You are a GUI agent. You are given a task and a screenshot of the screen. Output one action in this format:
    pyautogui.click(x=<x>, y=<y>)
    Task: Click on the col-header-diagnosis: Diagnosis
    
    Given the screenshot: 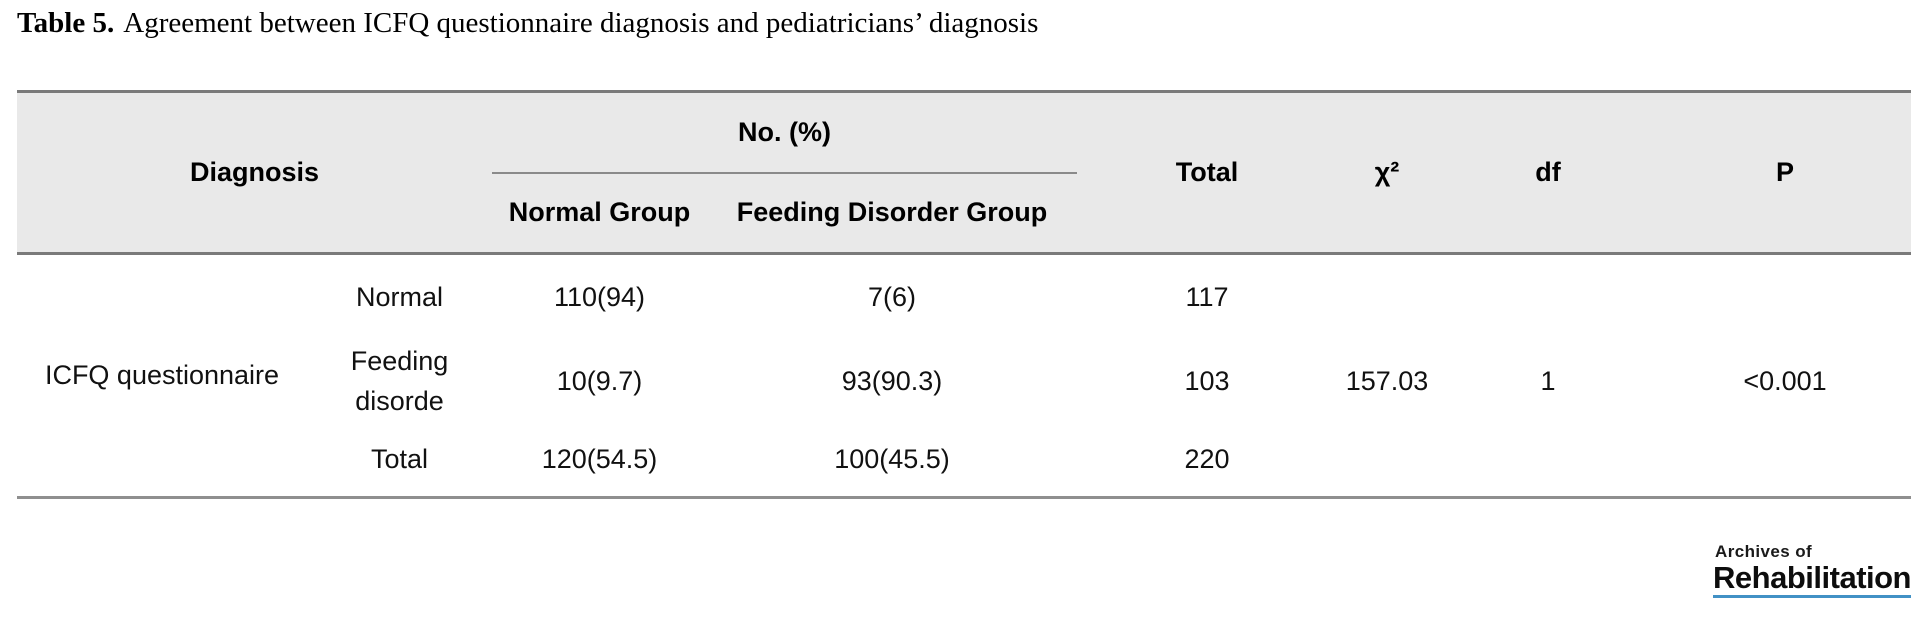 What is the action you would take?
    pyautogui.click(x=254, y=173)
    